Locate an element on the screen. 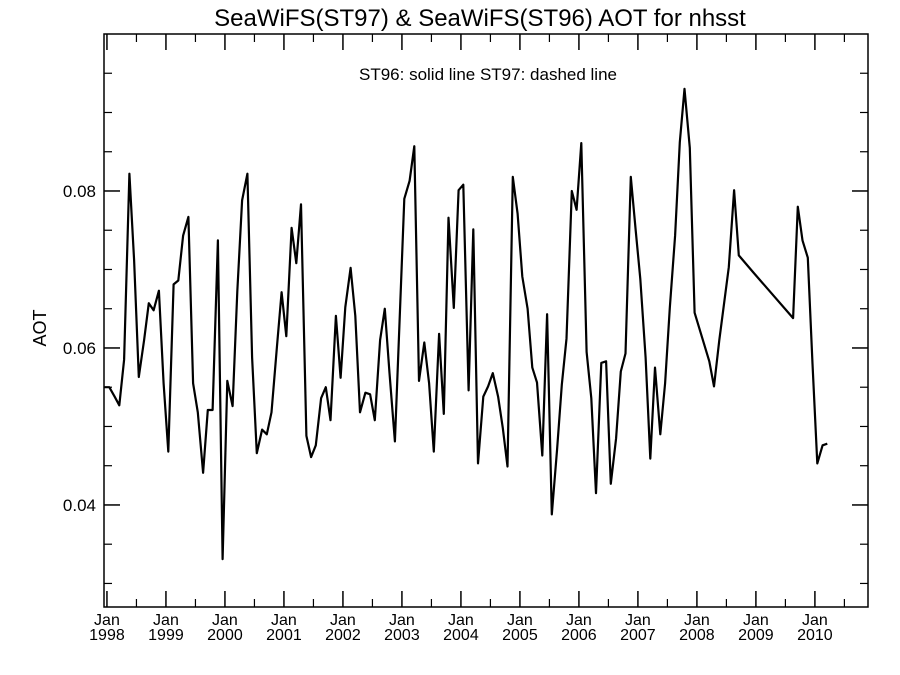  x-tick-label-year: 2000 is located at coordinates (225, 635).